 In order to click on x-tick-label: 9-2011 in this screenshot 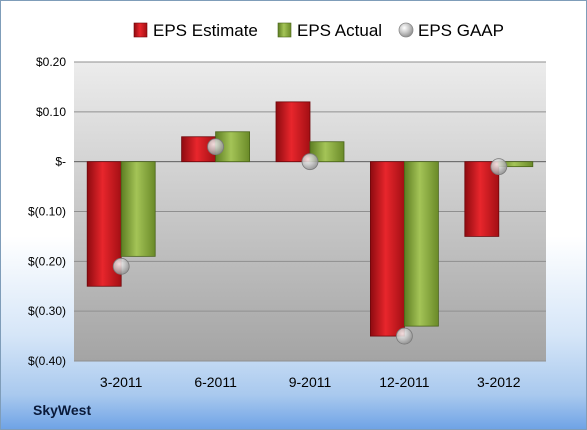, I will do `click(310, 382)`.